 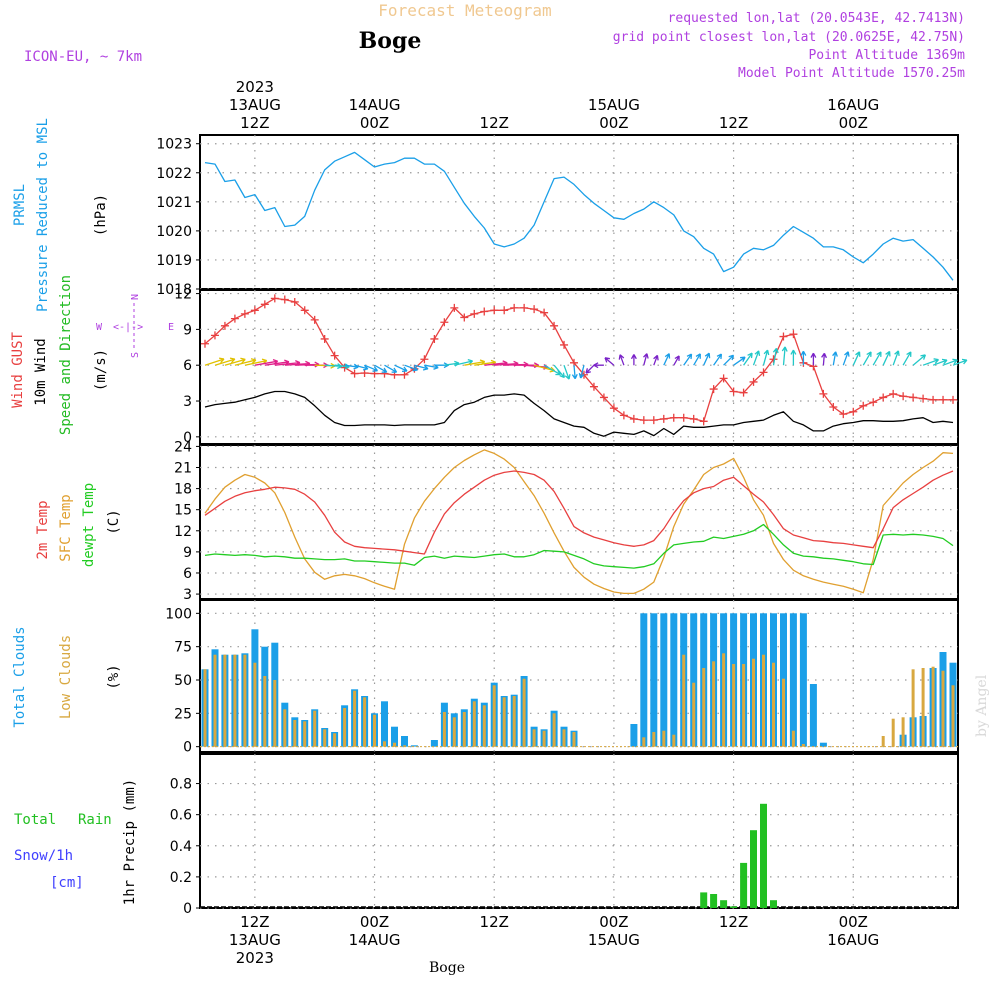 What do you see at coordinates (255, 105) in the screenshot?
I see `top-tick-label: 13AUG` at bounding box center [255, 105].